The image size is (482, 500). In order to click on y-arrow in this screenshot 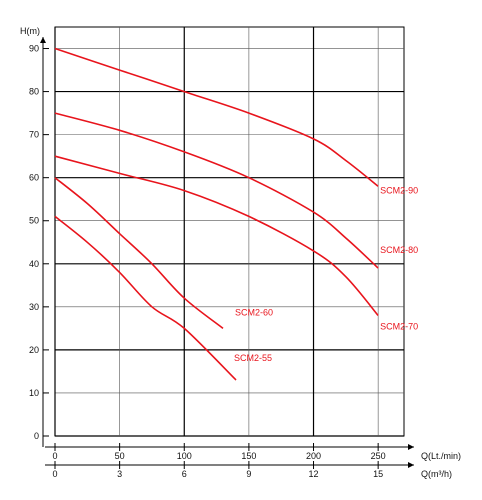, I will do `click(43, 40)`.